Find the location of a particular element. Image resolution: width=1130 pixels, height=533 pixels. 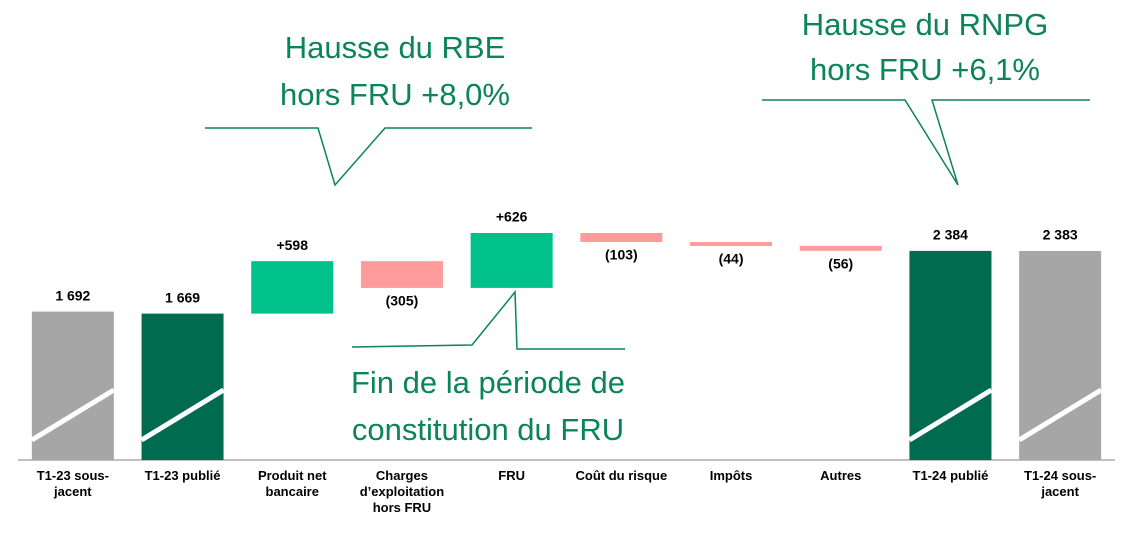

annotation: hors FRU +8,0% is located at coordinates (395, 94).